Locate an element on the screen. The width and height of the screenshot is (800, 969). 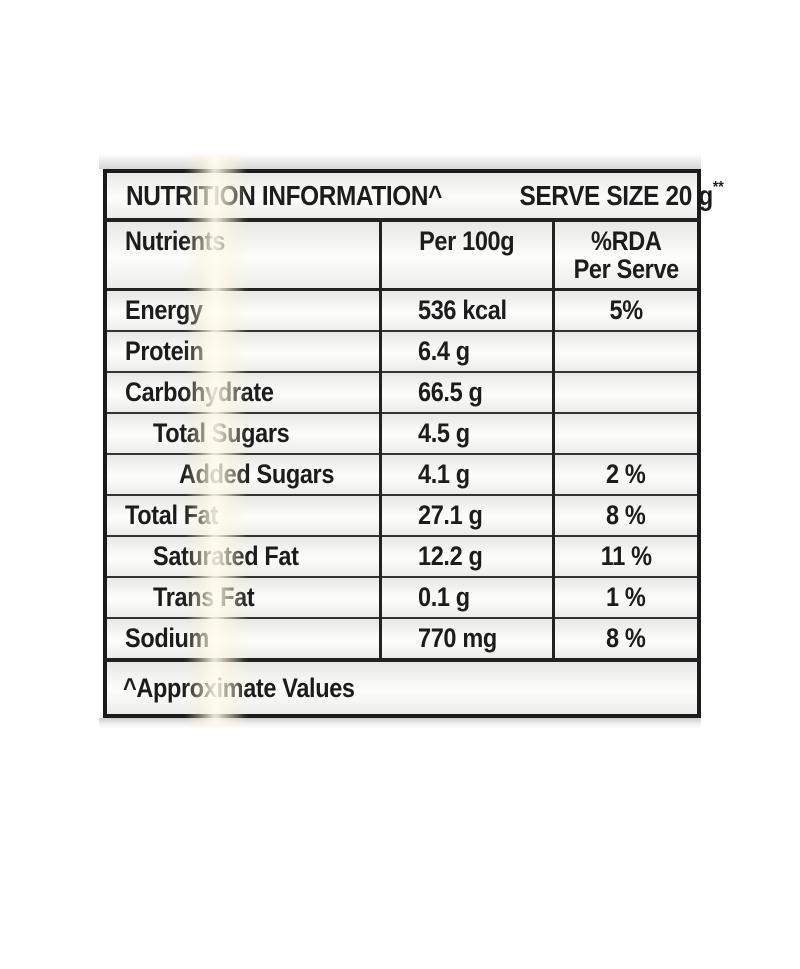
serve-size-text: SERVE SIZE 20 g is located at coordinates (616, 195).